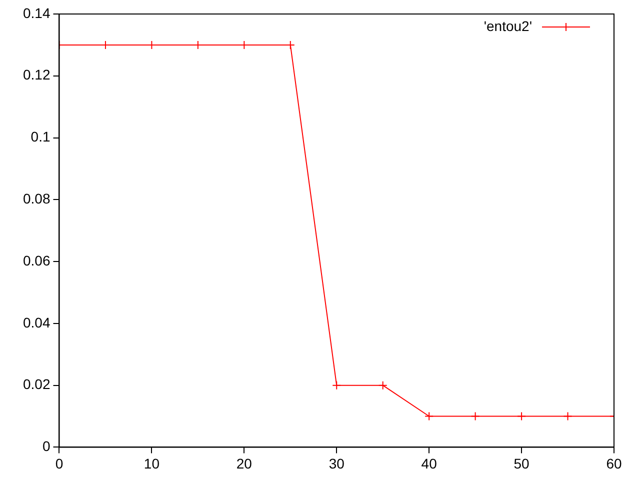  I want to click on x-tick-label: 60, so click(614, 463).